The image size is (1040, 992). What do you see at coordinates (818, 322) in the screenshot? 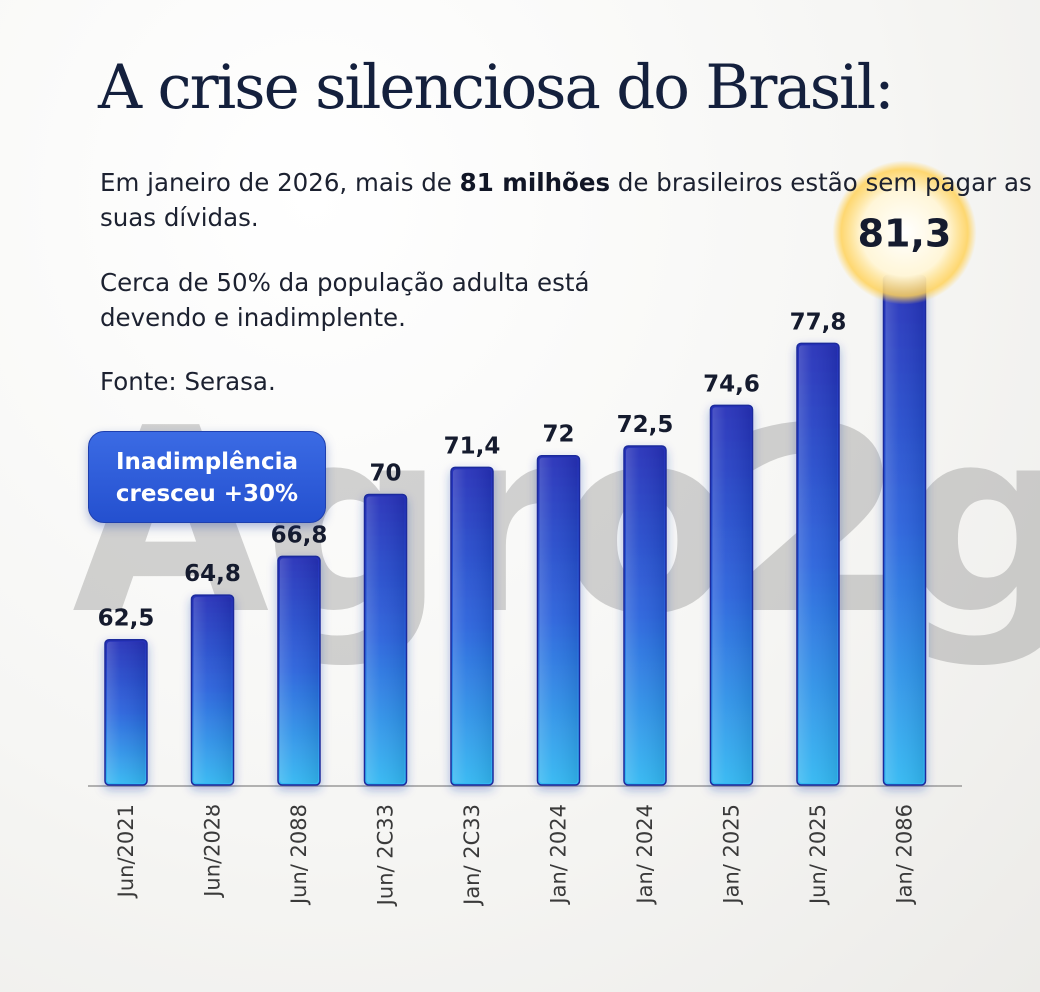
I see `value-label-9: 77,8` at bounding box center [818, 322].